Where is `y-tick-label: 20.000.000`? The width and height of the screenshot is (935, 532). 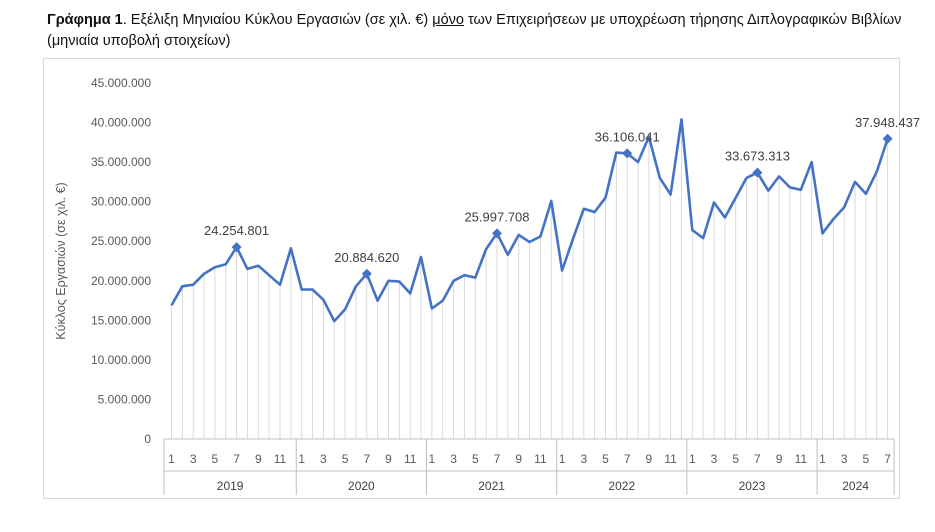
y-tick-label: 20.000.000 is located at coordinates (121, 281).